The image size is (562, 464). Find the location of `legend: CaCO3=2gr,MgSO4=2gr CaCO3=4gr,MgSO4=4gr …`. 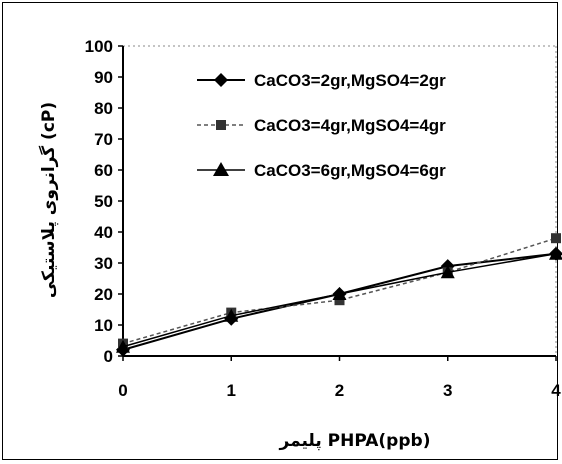

legend: CaCO3=2gr,MgSO4=2gr CaCO3=4gr,MgSO4=4gr … is located at coordinates (321, 125).